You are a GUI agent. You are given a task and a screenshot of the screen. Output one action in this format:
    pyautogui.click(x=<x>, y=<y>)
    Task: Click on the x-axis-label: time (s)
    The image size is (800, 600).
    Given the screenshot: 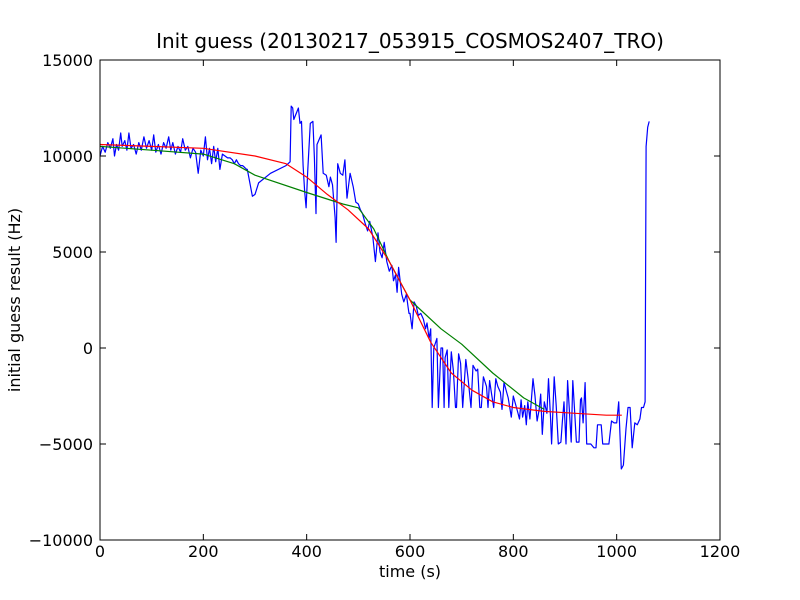 What is the action you would take?
    pyautogui.click(x=410, y=571)
    